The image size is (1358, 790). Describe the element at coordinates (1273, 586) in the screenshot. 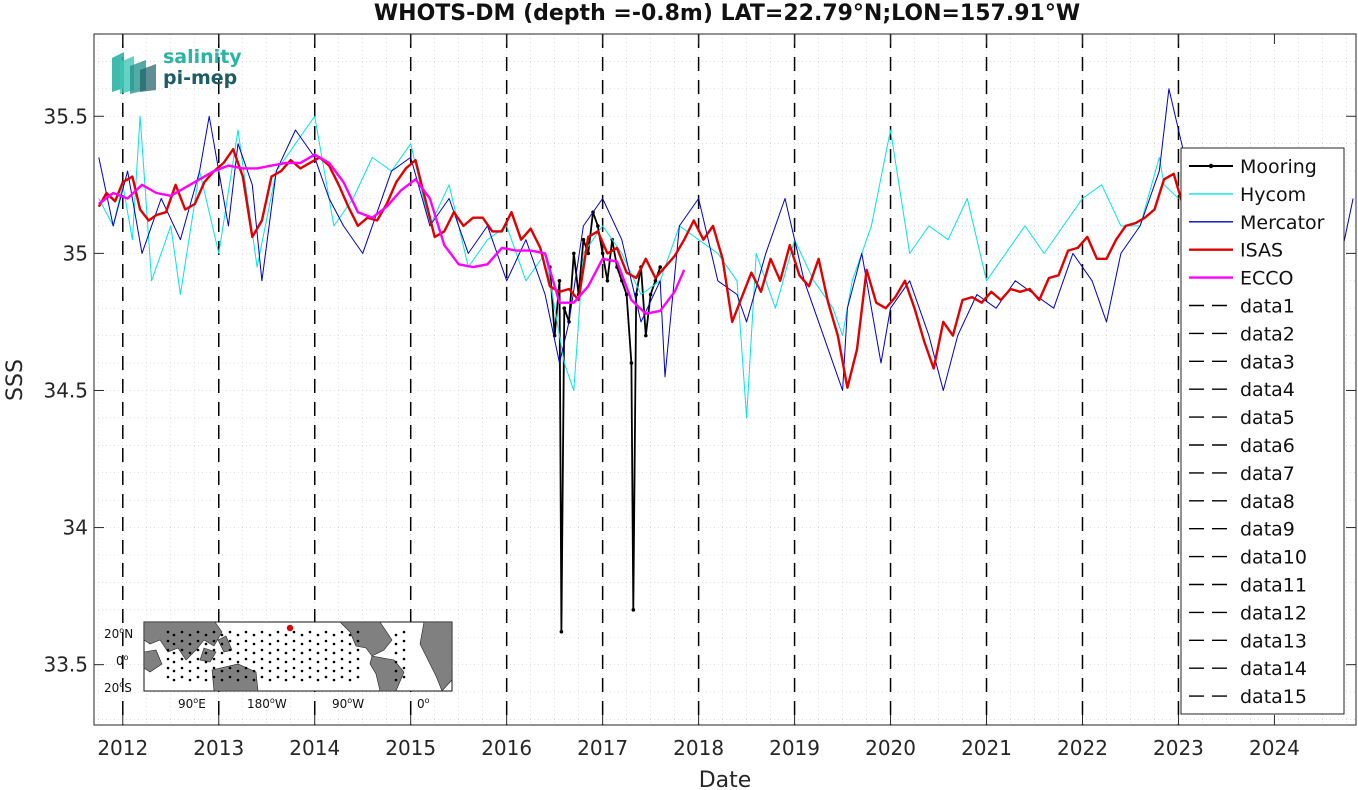

I see `legend-label: data11` at that location.